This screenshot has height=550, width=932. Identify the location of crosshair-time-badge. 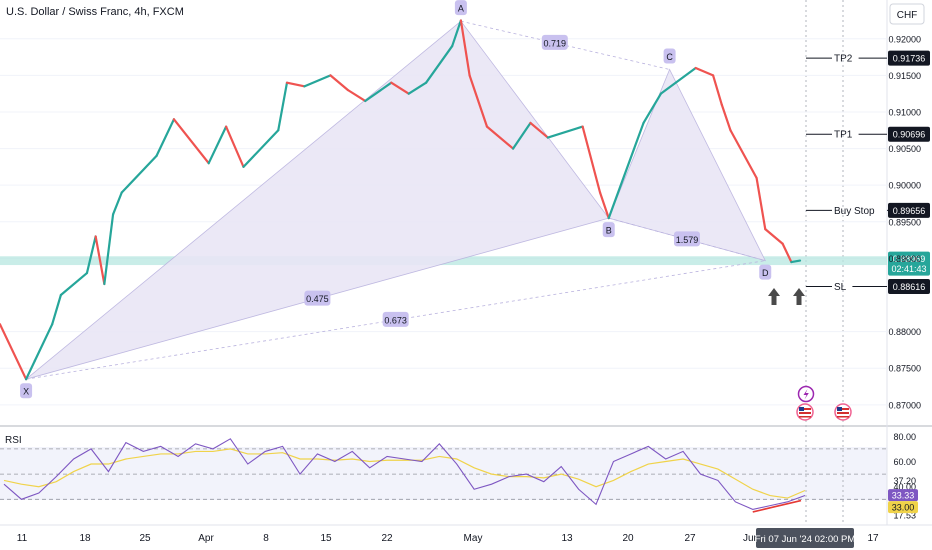
(805, 538).